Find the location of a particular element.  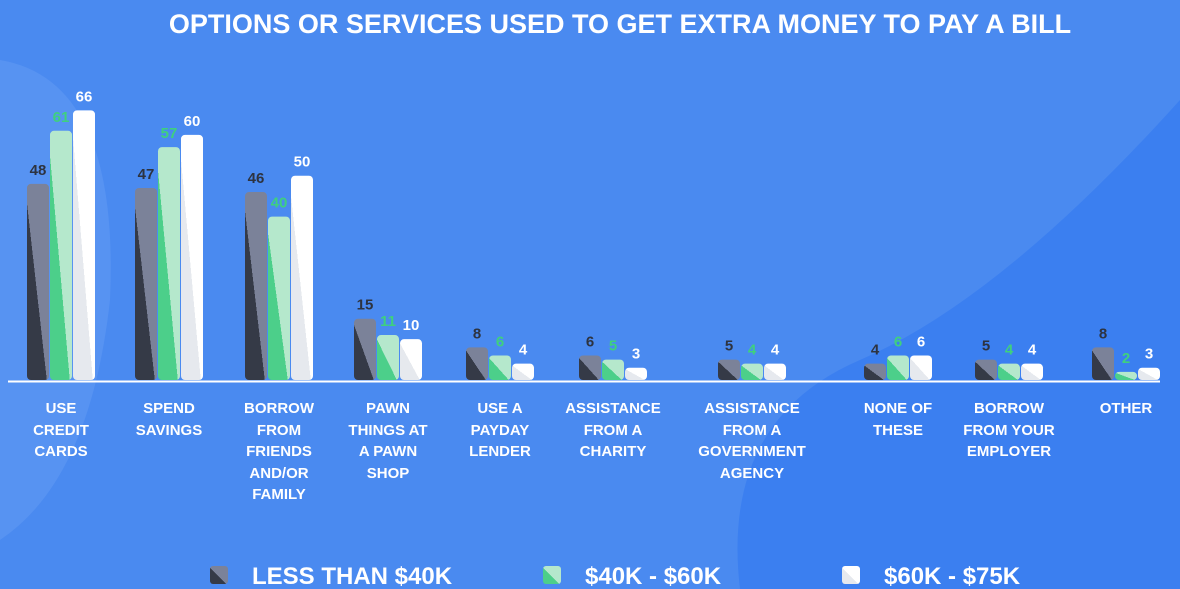

value-label: 66 is located at coordinates (84, 96).